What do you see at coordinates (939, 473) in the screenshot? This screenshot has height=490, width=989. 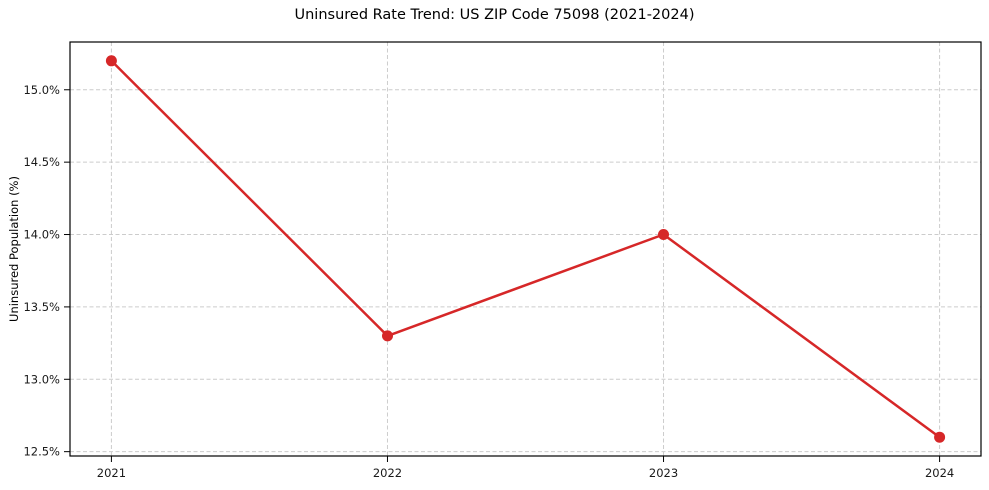 I see `x-tick-label: 2024` at bounding box center [939, 473].